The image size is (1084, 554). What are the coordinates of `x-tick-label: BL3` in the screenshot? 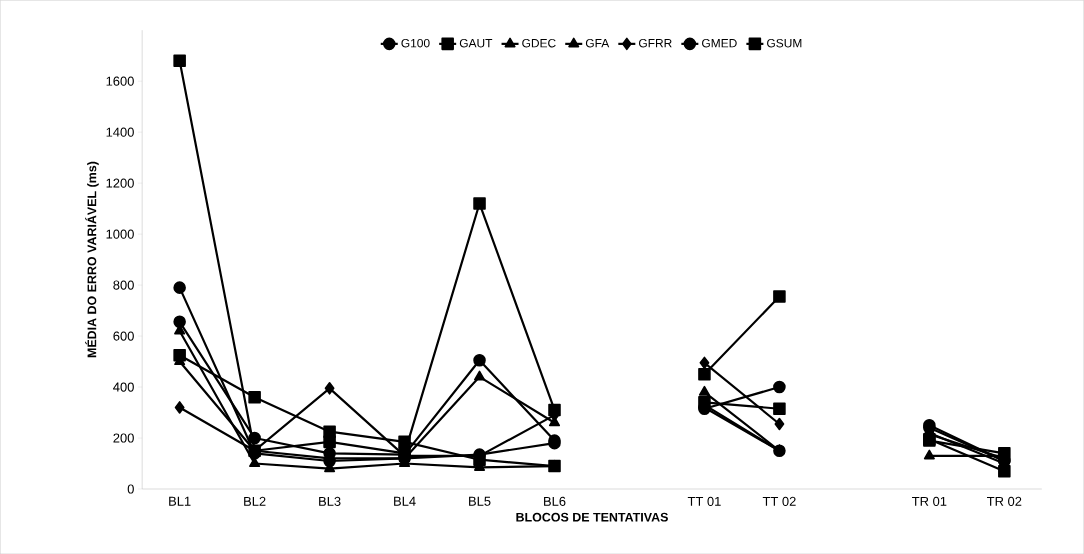 It's located at (330, 501).